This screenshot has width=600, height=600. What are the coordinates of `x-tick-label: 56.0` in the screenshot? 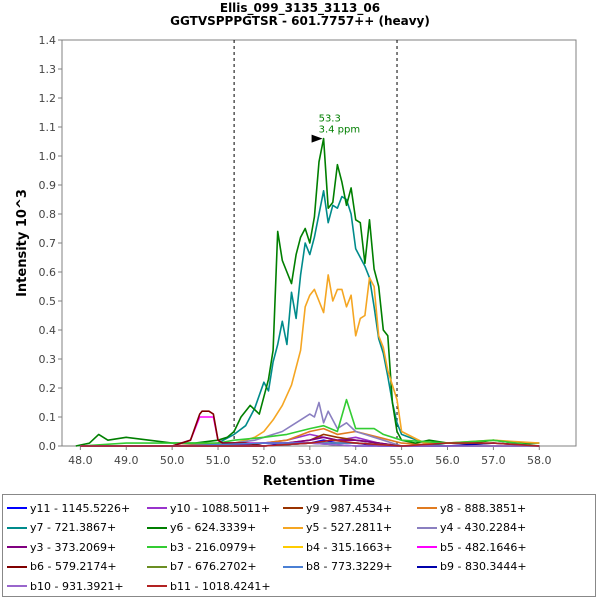 It's located at (447, 460).